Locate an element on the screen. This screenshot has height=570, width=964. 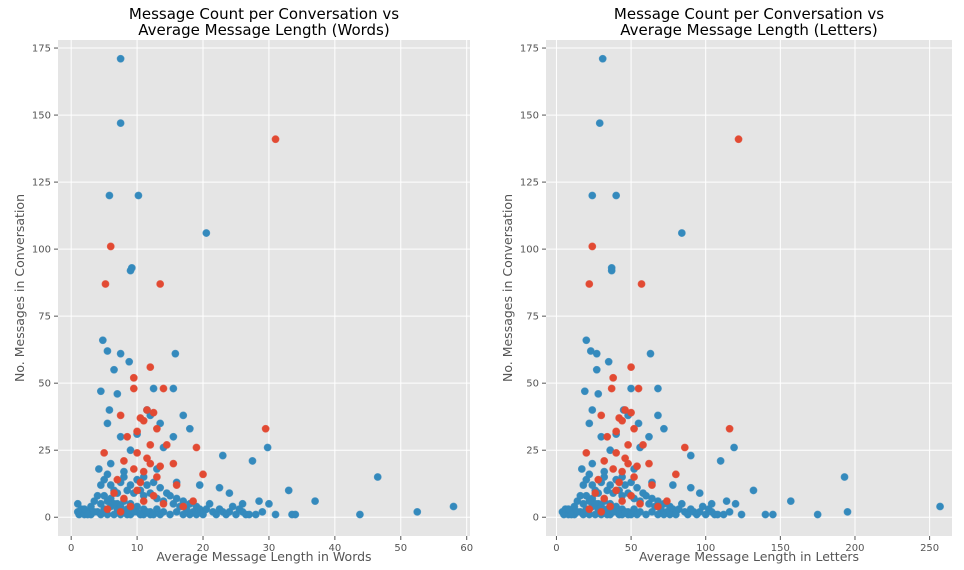
y-tick-label: 75 is located at coordinates (532, 317).